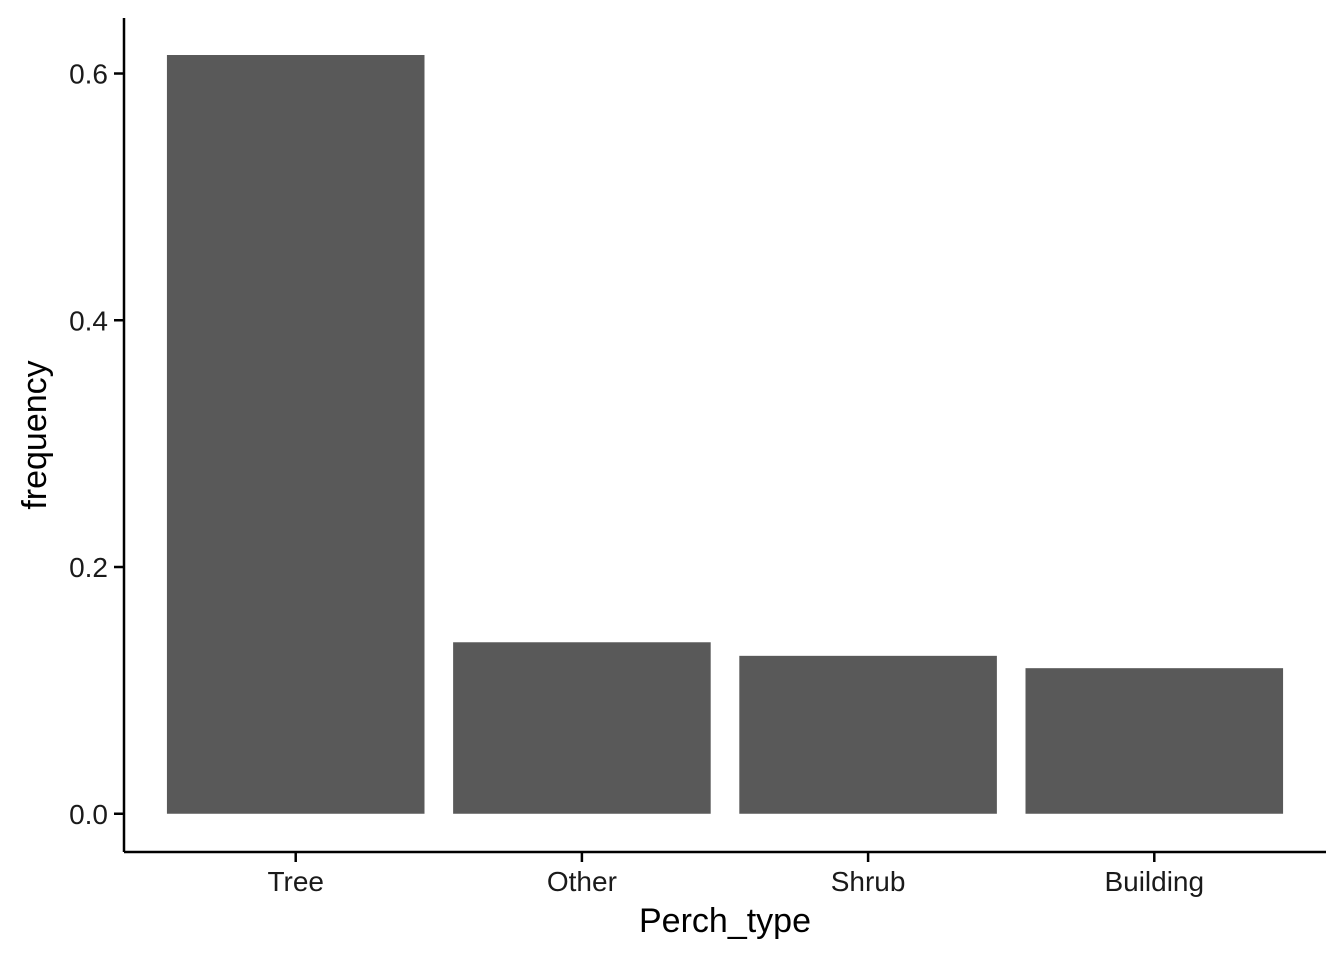  What do you see at coordinates (868, 881) in the screenshot?
I see `x-tick-label-shrub: Shrub` at bounding box center [868, 881].